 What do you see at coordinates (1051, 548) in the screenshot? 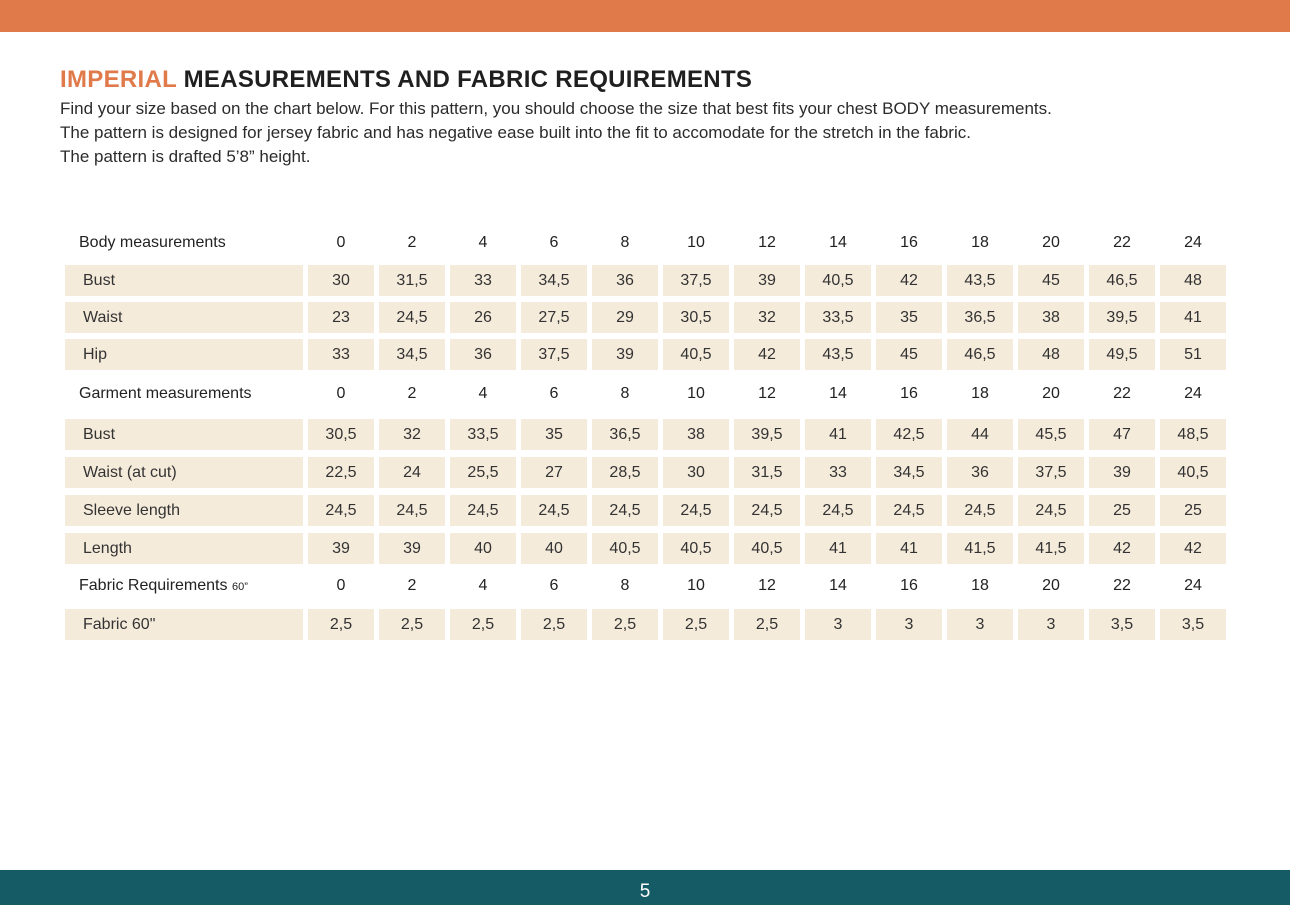
I see `table-cell: 41,5` at bounding box center [1051, 548].